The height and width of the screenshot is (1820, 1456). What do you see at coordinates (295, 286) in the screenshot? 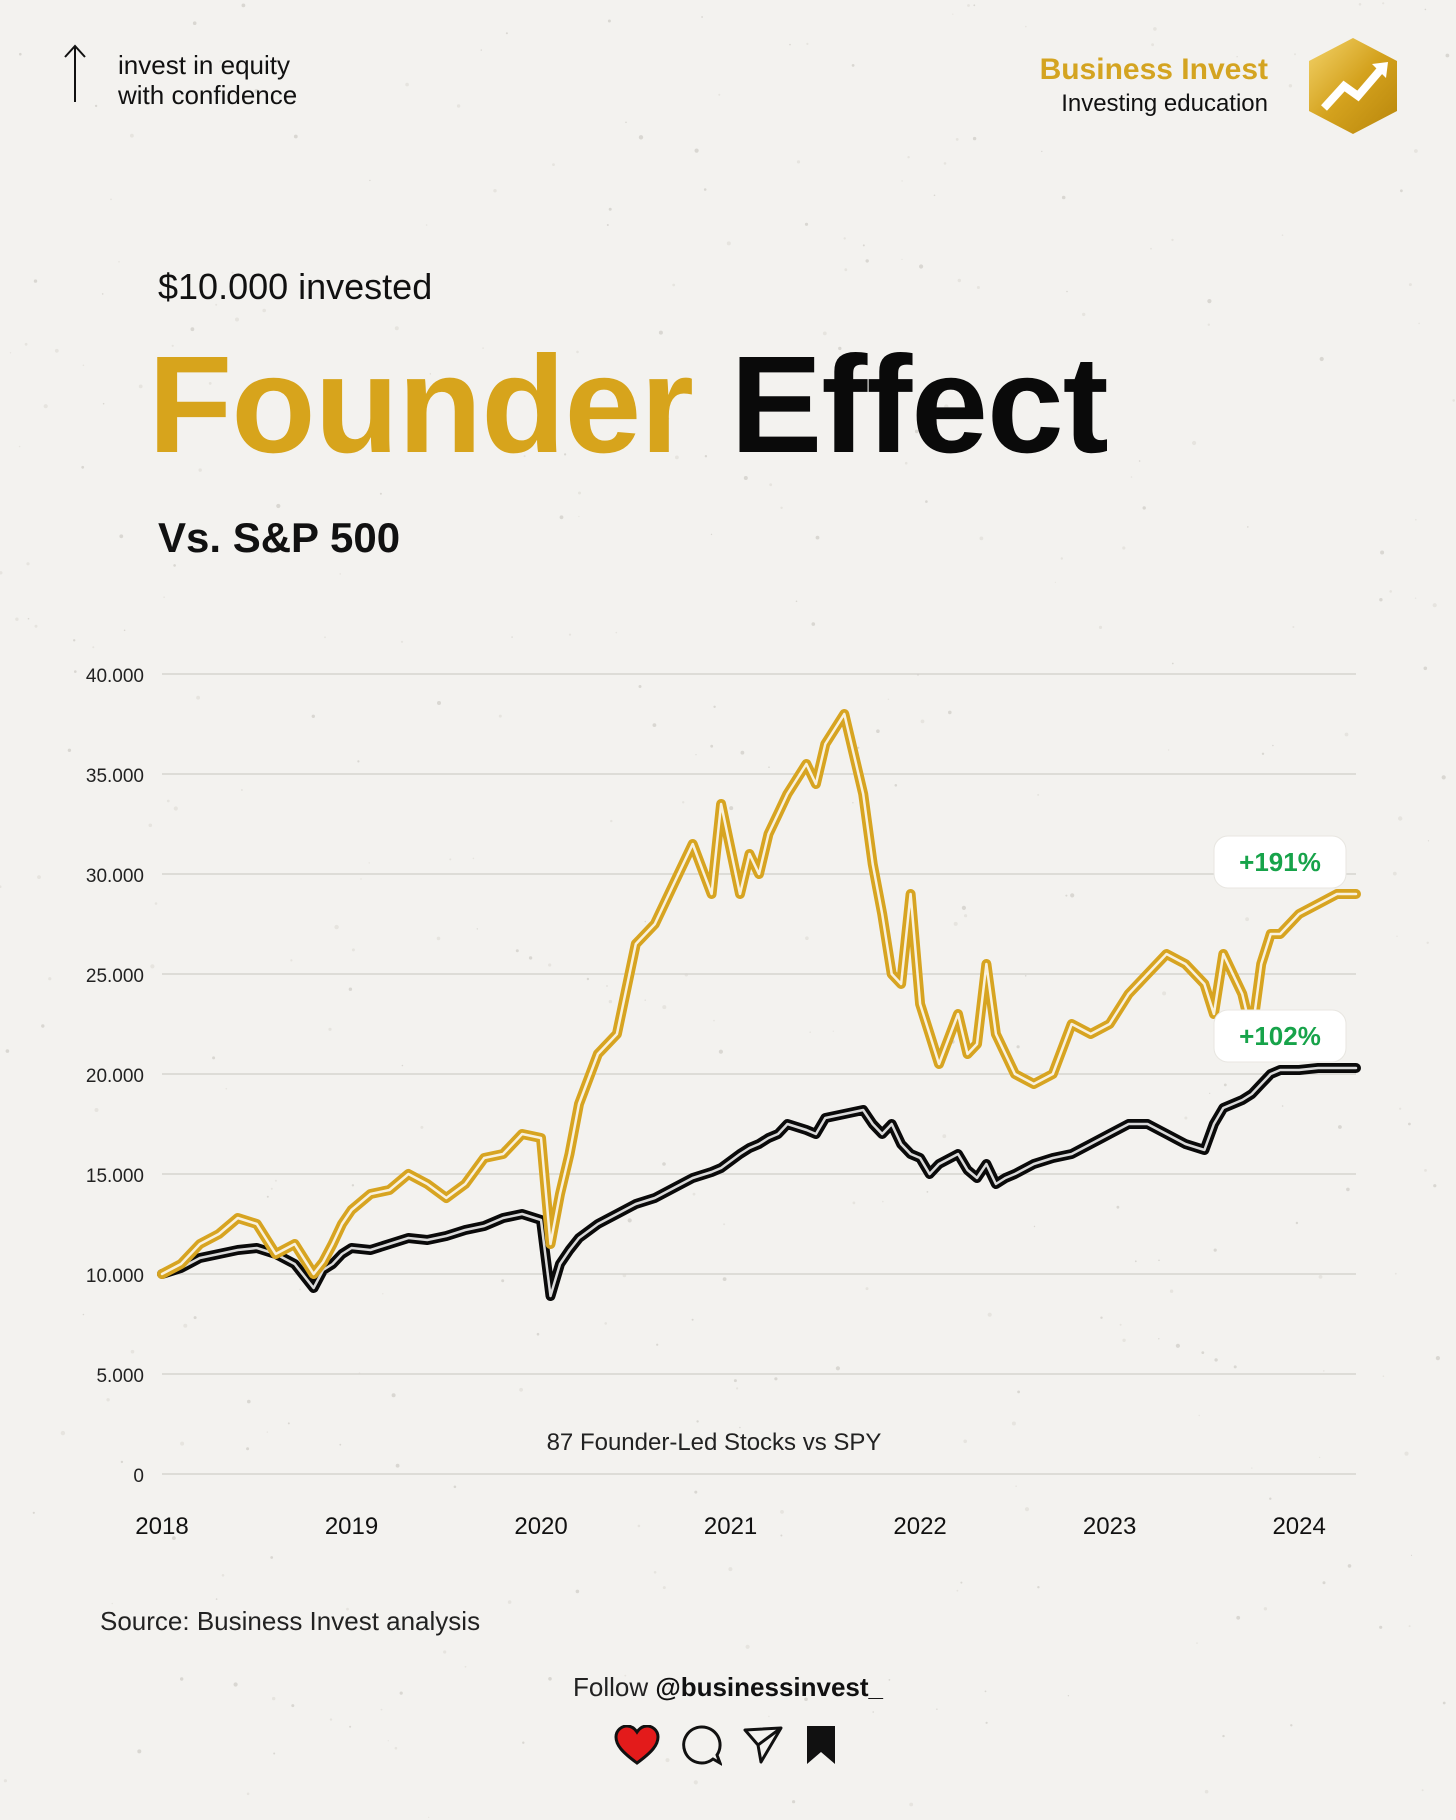
I see `chart-supertitle: $10.000 invested` at bounding box center [295, 286].